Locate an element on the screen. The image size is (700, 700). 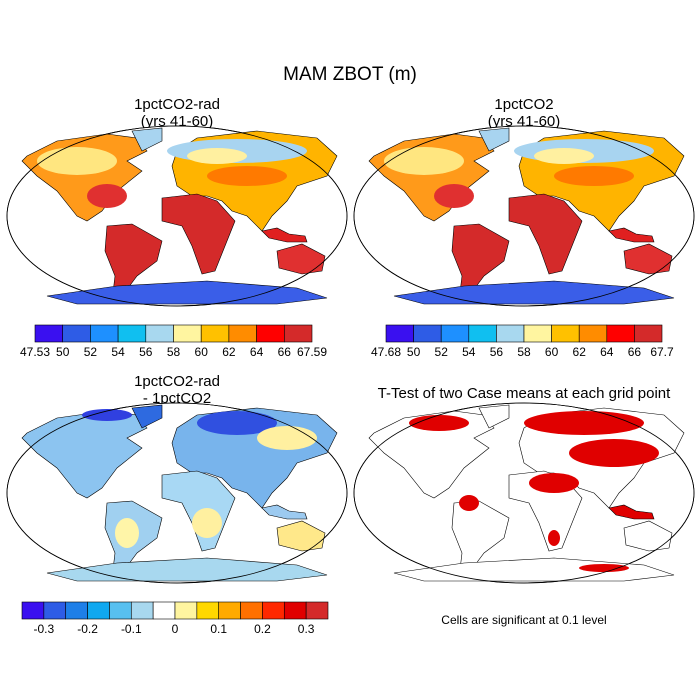
panel-subtitle: - 1pctCO2 is located at coordinates (177, 398).